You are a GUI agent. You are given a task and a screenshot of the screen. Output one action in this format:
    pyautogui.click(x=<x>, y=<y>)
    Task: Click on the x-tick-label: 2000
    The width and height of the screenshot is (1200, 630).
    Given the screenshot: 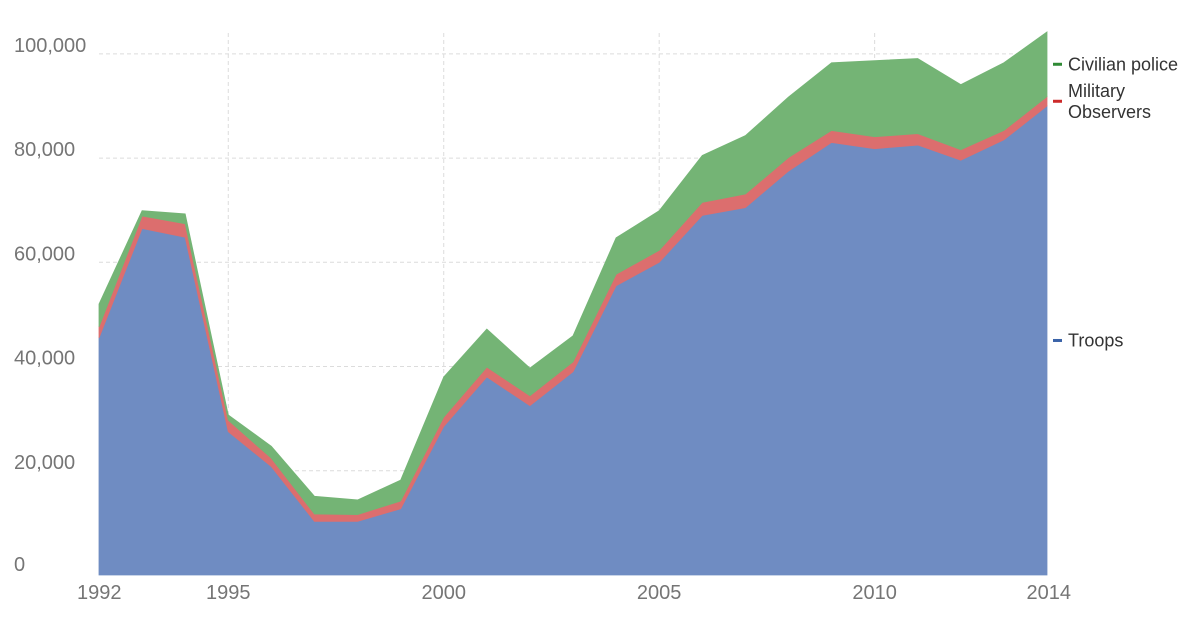 What is the action you would take?
    pyautogui.click(x=443, y=593)
    